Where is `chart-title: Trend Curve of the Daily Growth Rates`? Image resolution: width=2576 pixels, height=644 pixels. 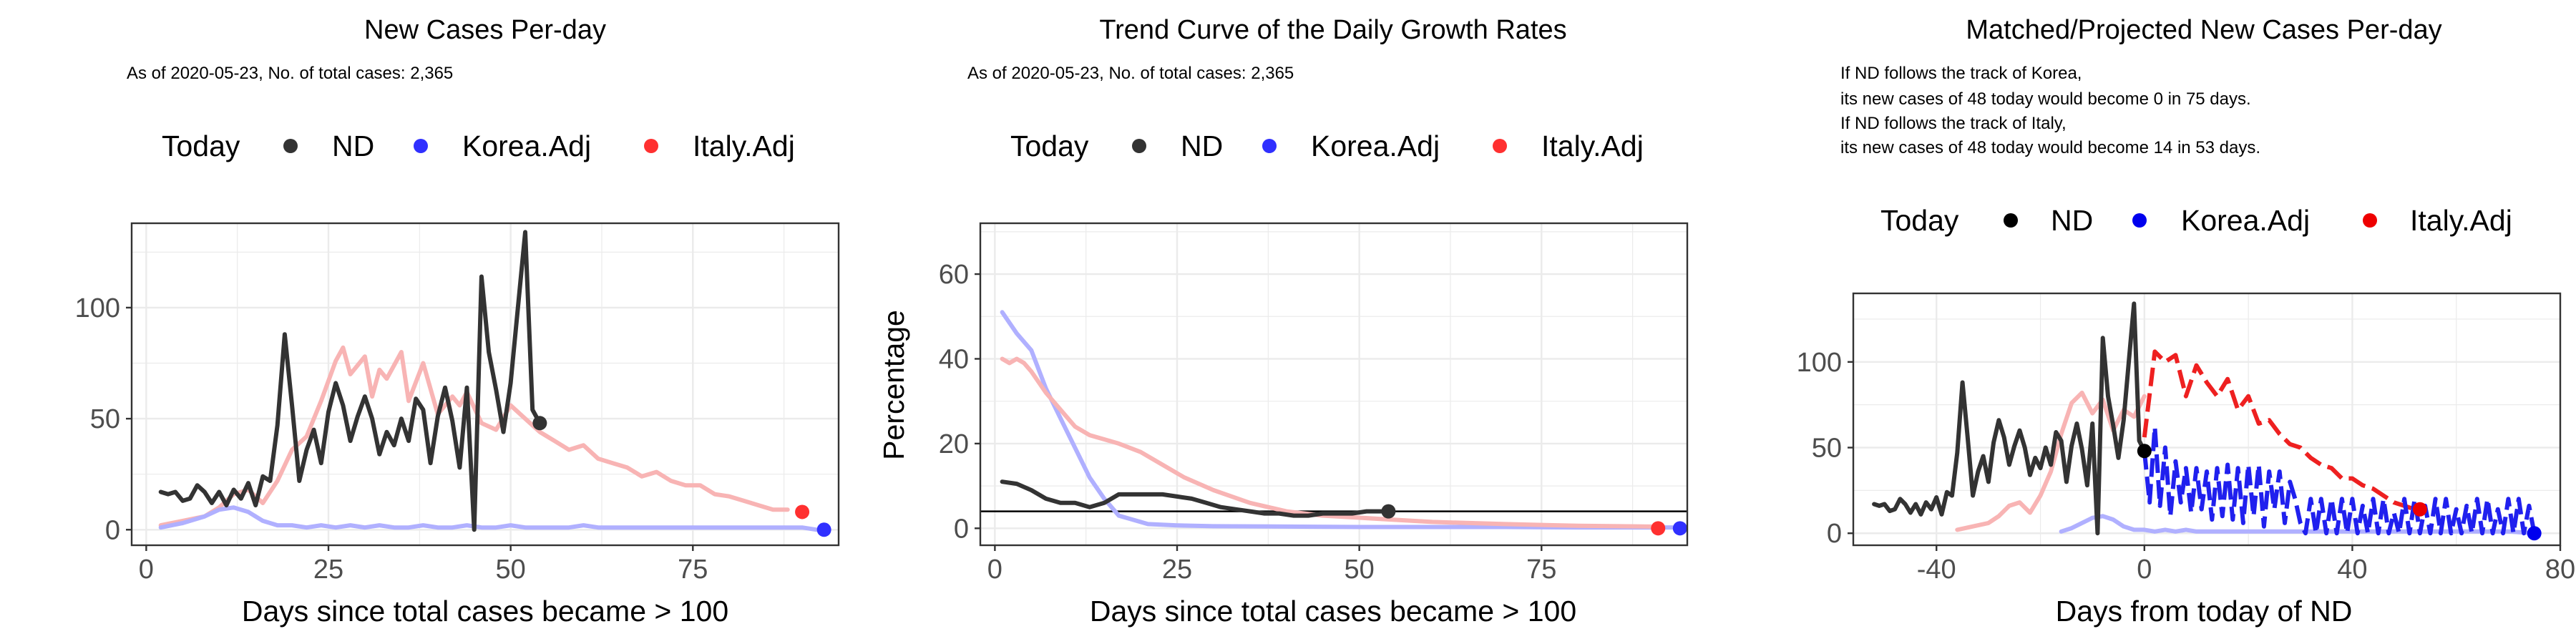 chart-title: Trend Curve of the Daily Growth Rates is located at coordinates (1332, 30).